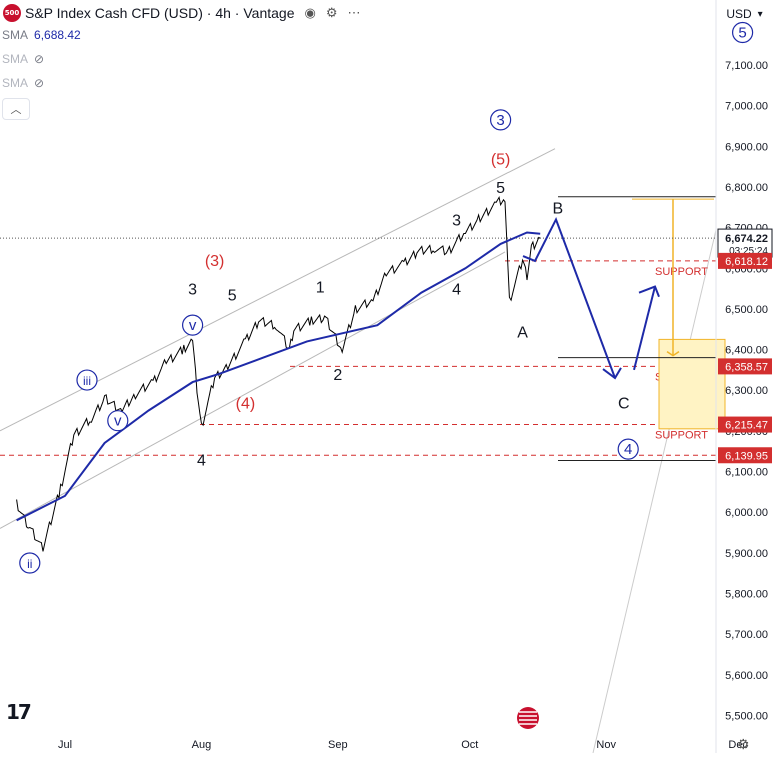 The image size is (774, 758). Describe the element at coordinates (746, 513) in the screenshot. I see `y-tick-label: 6,000.00` at that location.